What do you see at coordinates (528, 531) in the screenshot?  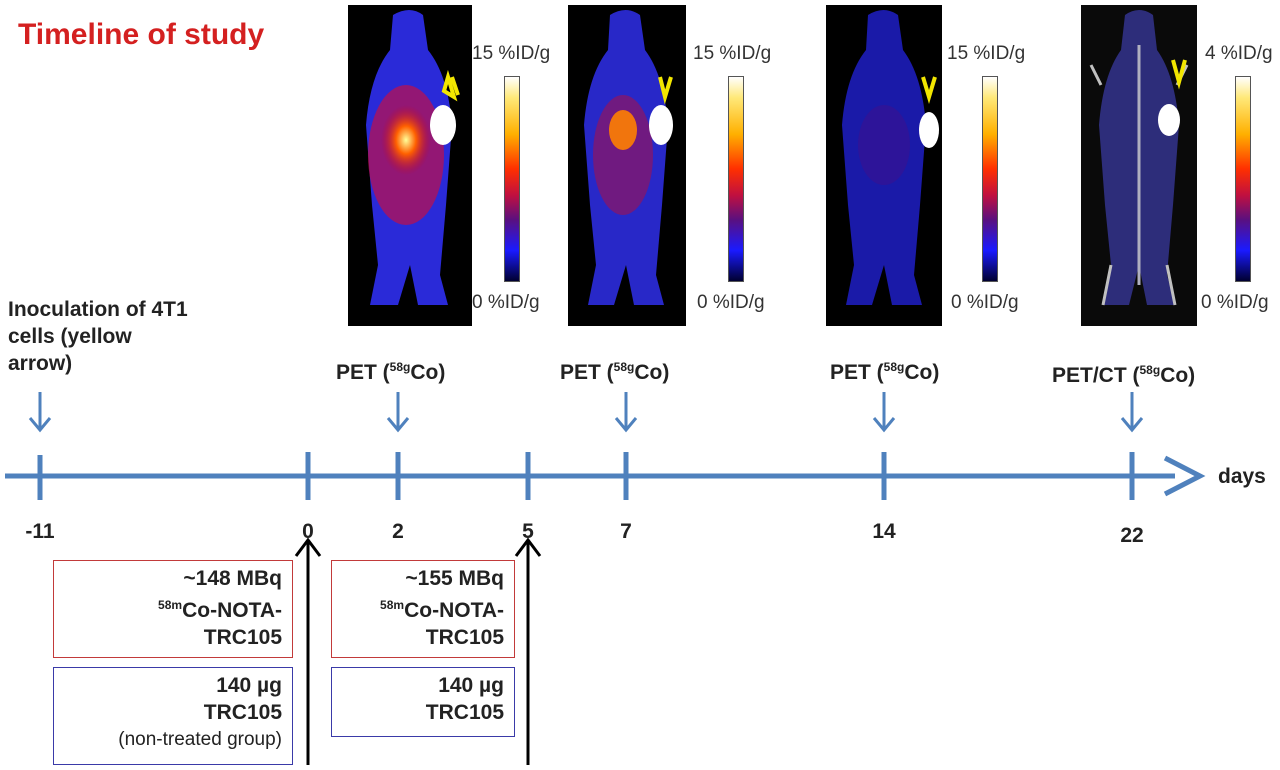 I see `tick-label-day-5: 5` at bounding box center [528, 531].